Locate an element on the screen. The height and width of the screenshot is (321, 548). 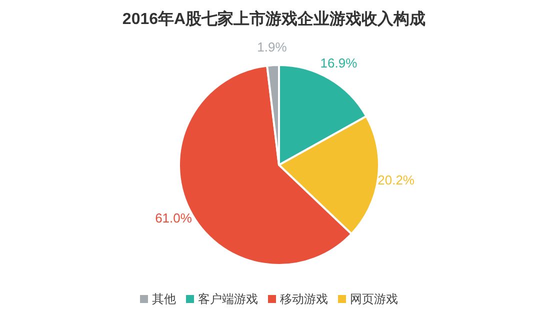
data-label: 20.2% is located at coordinates (396, 180).